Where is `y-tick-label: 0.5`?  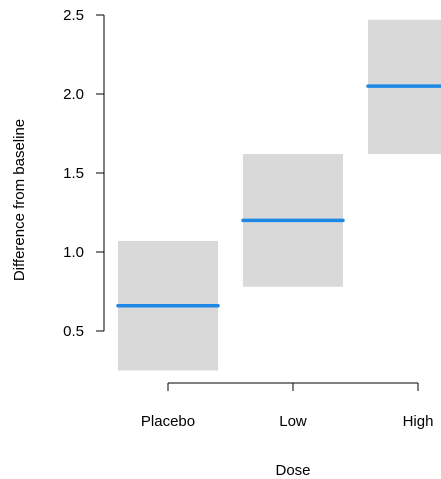 y-tick-label: 0.5 is located at coordinates (73, 331).